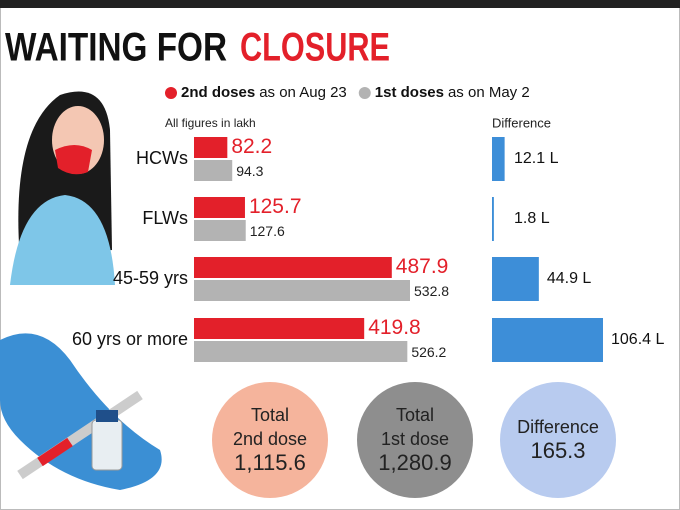  What do you see at coordinates (431, 291) in the screenshot?
I see `value-label: 532.8` at bounding box center [431, 291].